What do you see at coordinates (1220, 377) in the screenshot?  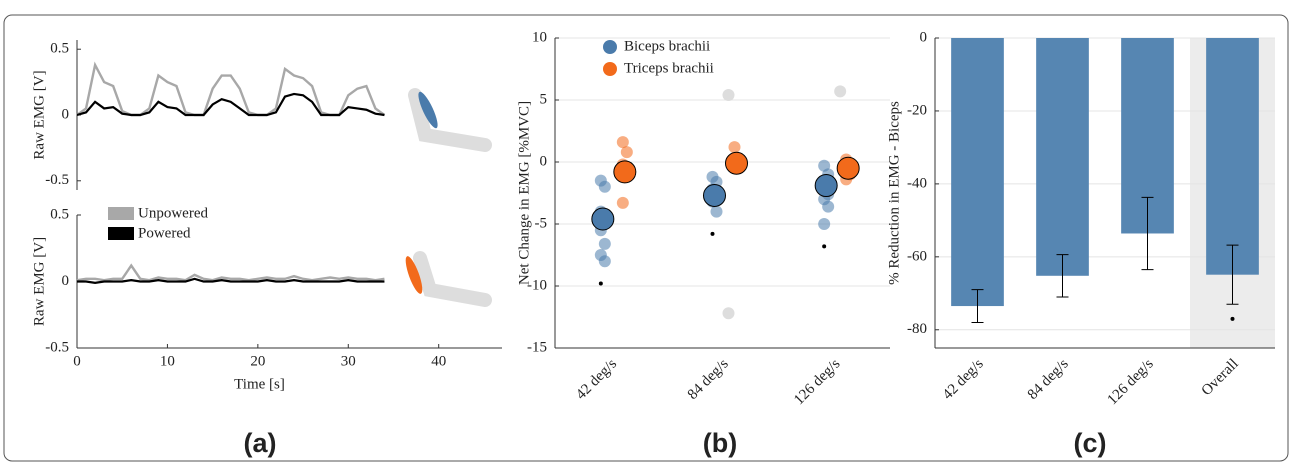 I see `x-tick-label: Overall` at bounding box center [1220, 377].